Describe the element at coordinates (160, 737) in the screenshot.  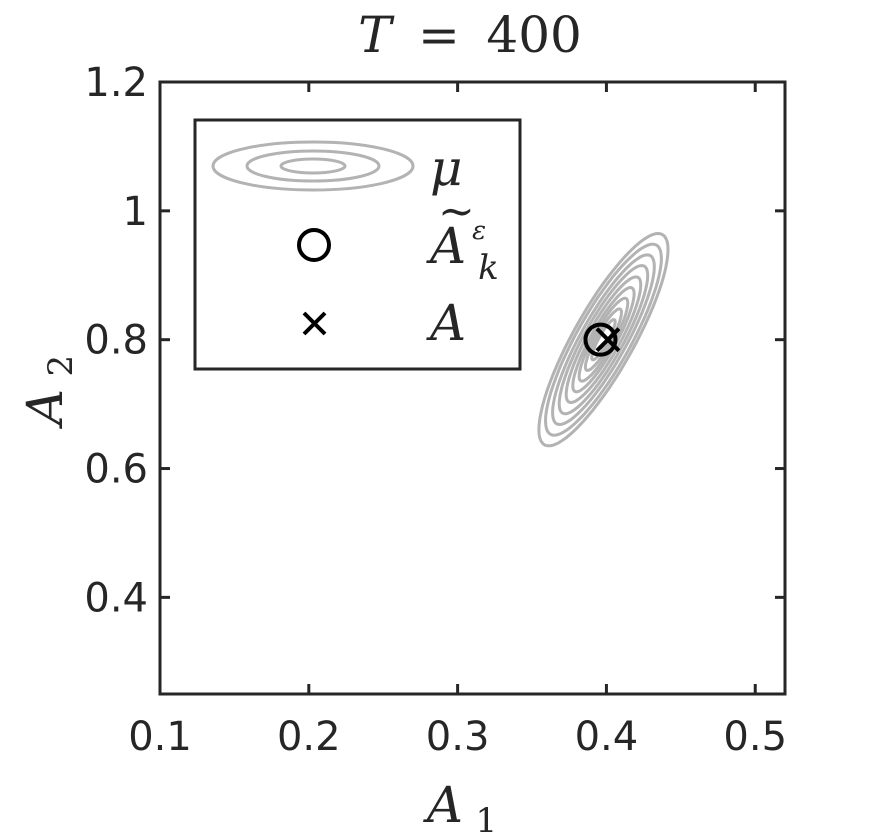
I see `x-tick-label: 0.1` at that location.